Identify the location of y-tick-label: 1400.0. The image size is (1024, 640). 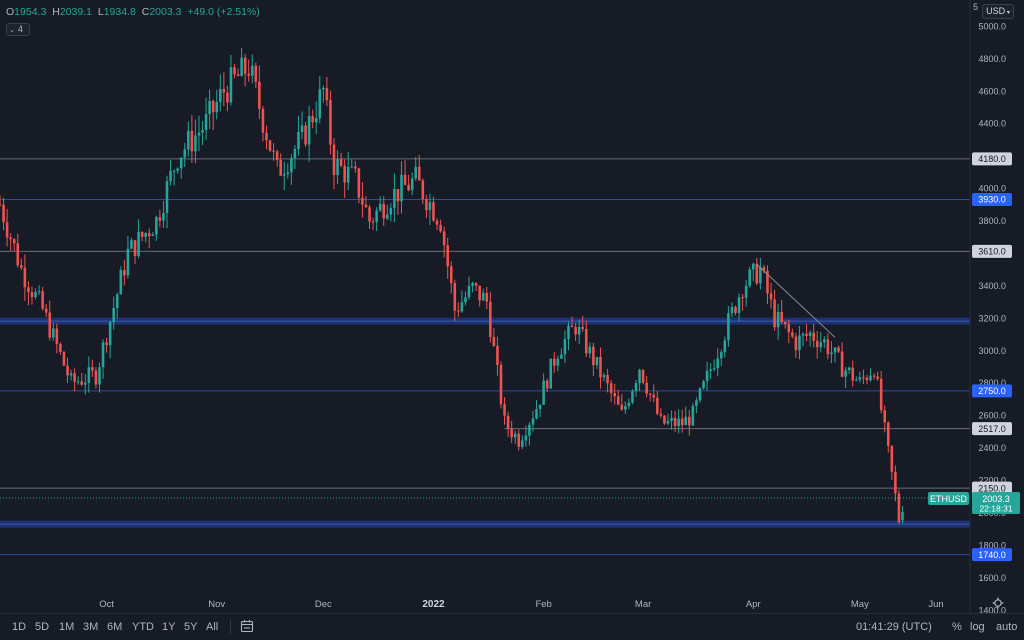
(992, 610).